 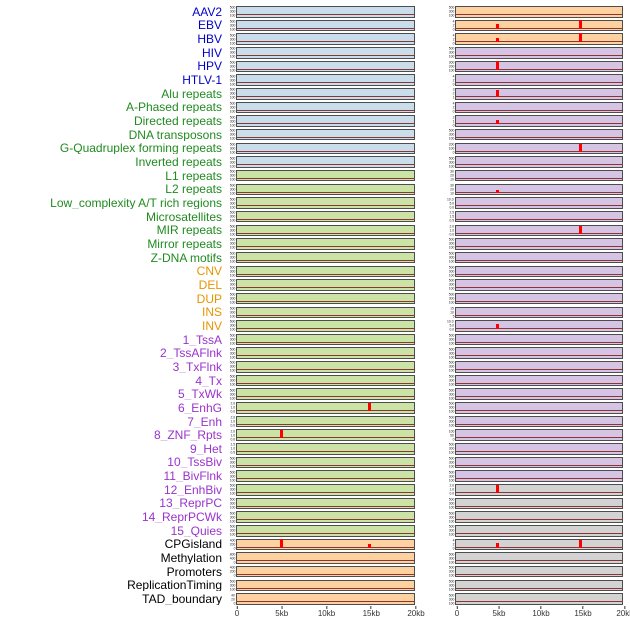 What do you see at coordinates (209, 271) in the screenshot?
I see `row-label: CNV` at bounding box center [209, 271].